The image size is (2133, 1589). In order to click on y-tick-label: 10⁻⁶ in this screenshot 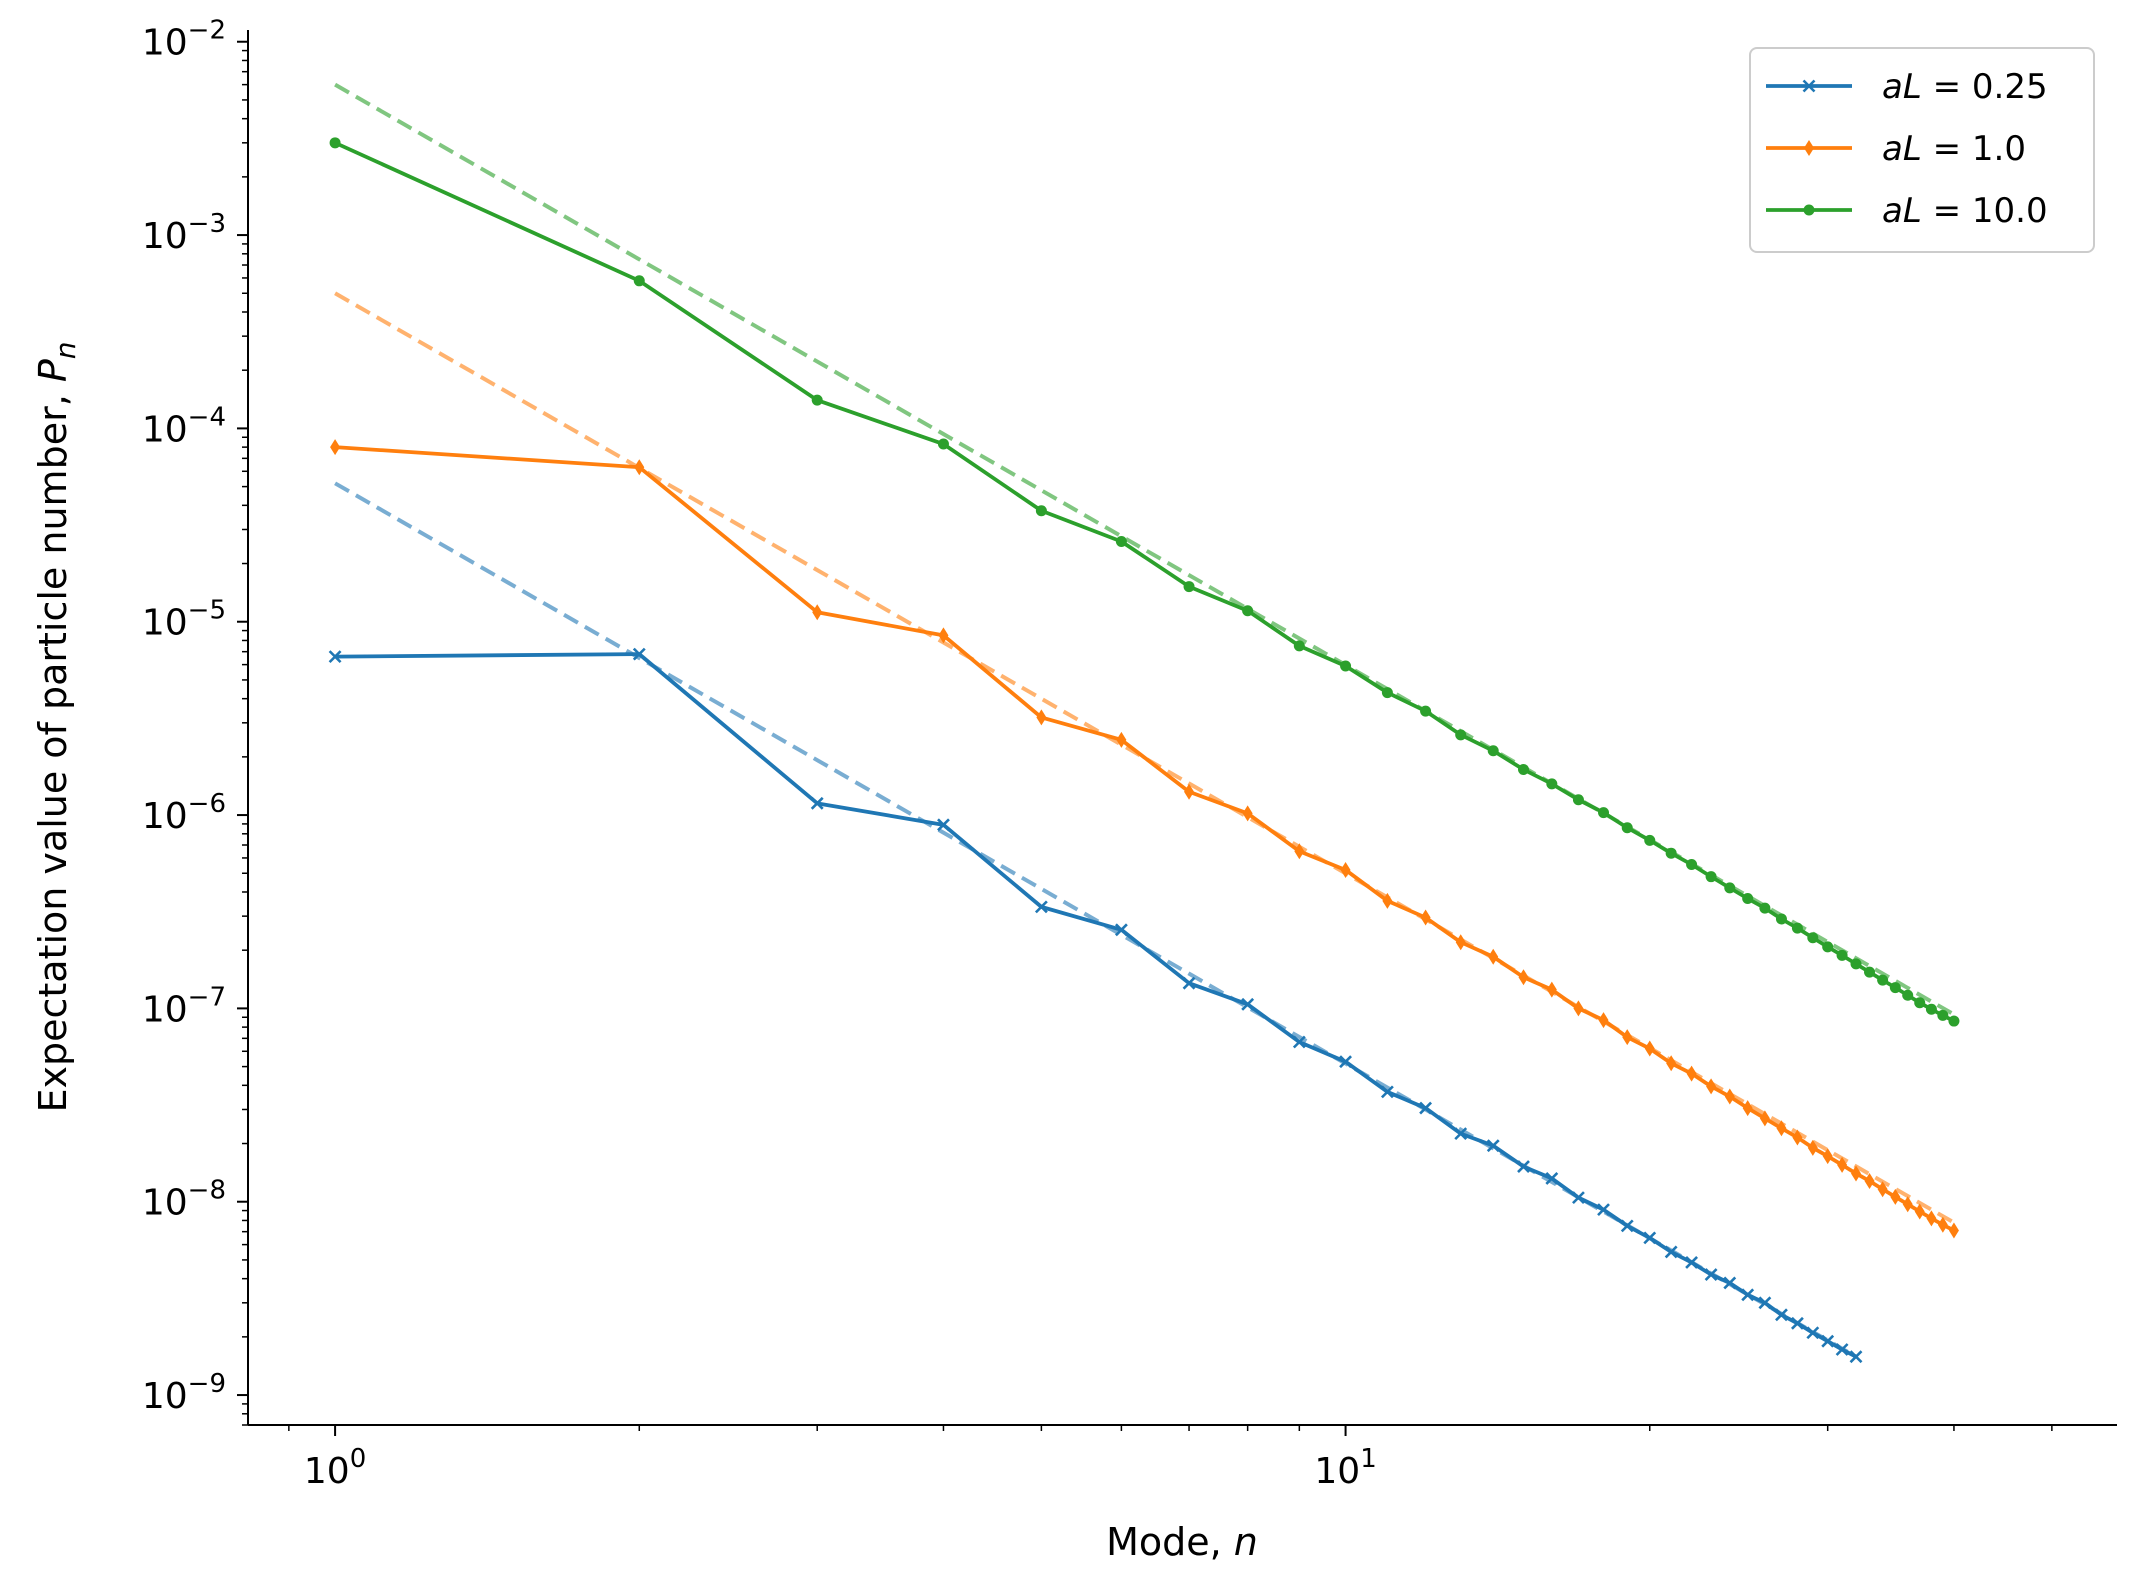, I will do `click(184, 813)`.